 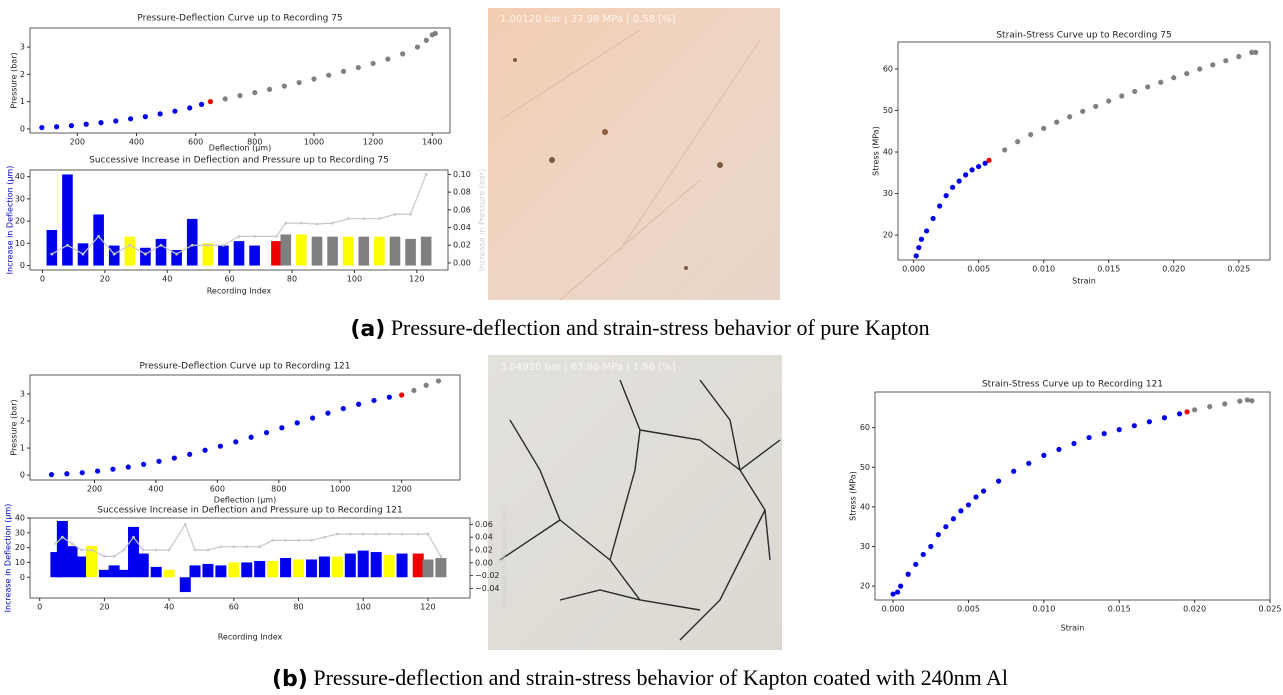 What do you see at coordinates (250, 637) in the screenshot?
I see `x-axis-label: Recording Index` at bounding box center [250, 637].